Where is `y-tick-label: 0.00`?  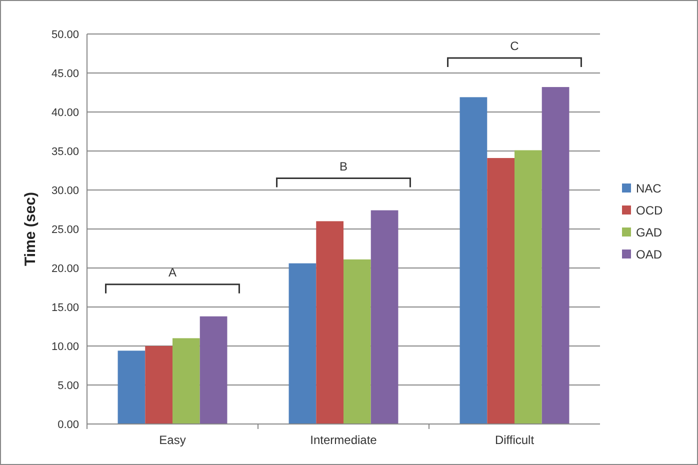
y-tick-label: 0.00 is located at coordinates (68, 424).